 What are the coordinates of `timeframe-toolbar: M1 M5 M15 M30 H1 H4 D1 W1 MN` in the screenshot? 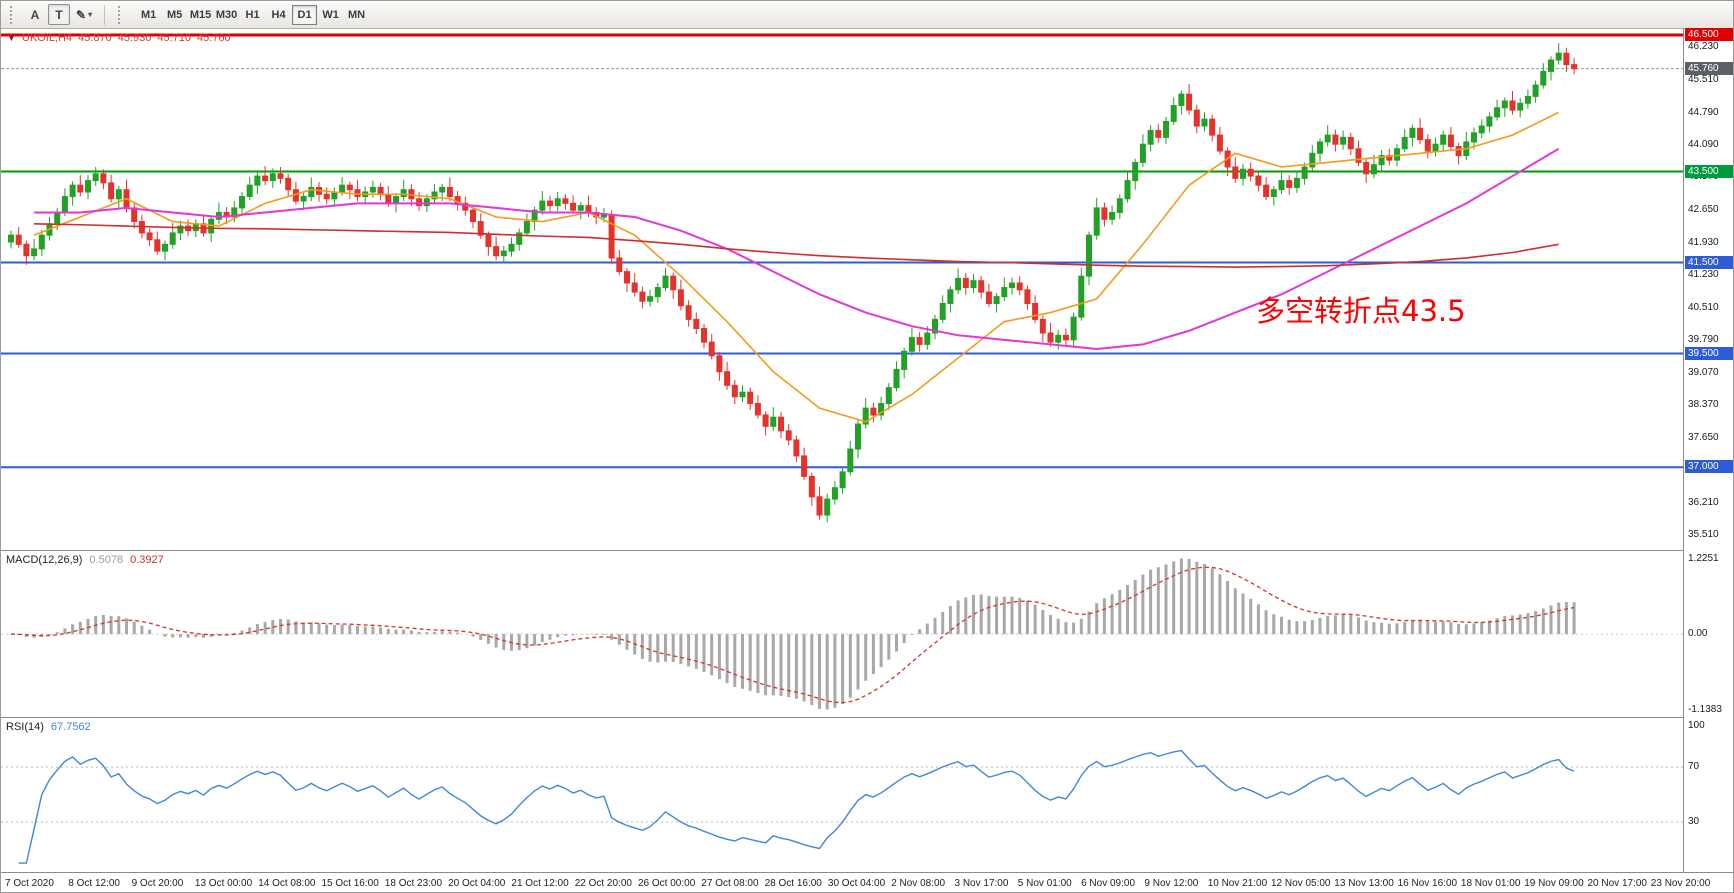 It's located at (252, 14).